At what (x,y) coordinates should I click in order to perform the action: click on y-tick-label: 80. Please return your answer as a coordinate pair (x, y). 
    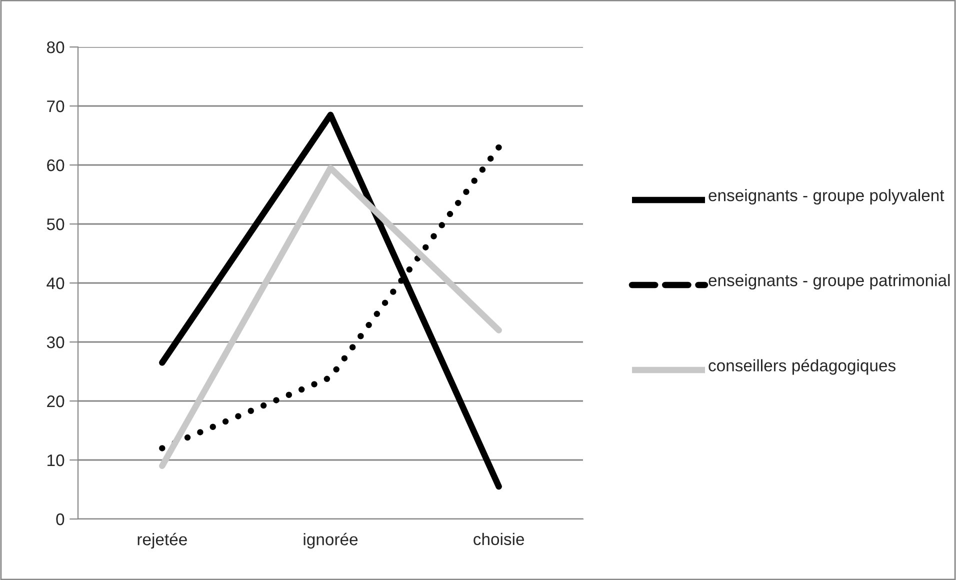
    Looking at the image, I should click on (55, 47).